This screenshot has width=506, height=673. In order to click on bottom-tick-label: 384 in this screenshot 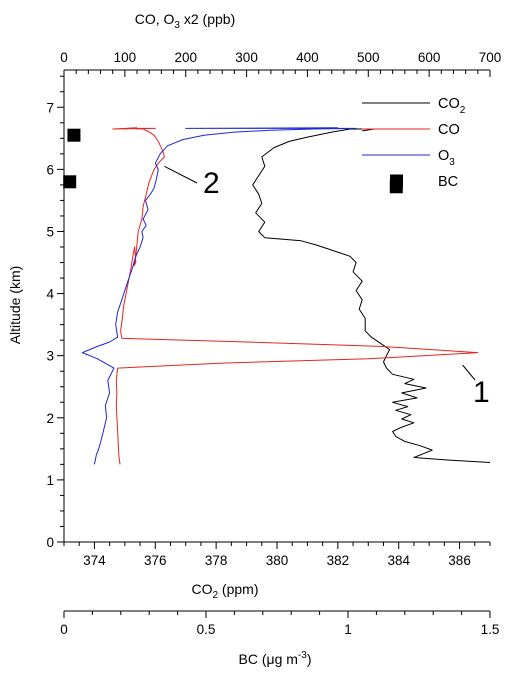, I will do `click(398, 560)`.